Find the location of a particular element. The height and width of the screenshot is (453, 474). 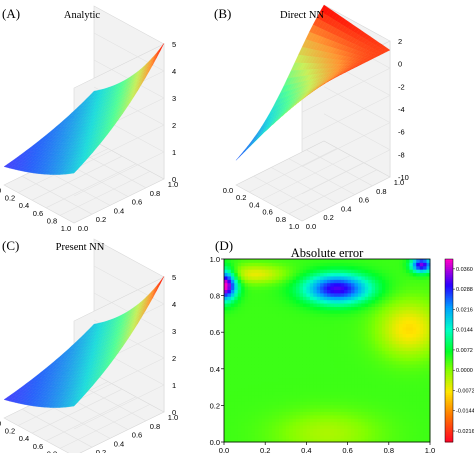

panel-label: (B) is located at coordinates (222, 13).